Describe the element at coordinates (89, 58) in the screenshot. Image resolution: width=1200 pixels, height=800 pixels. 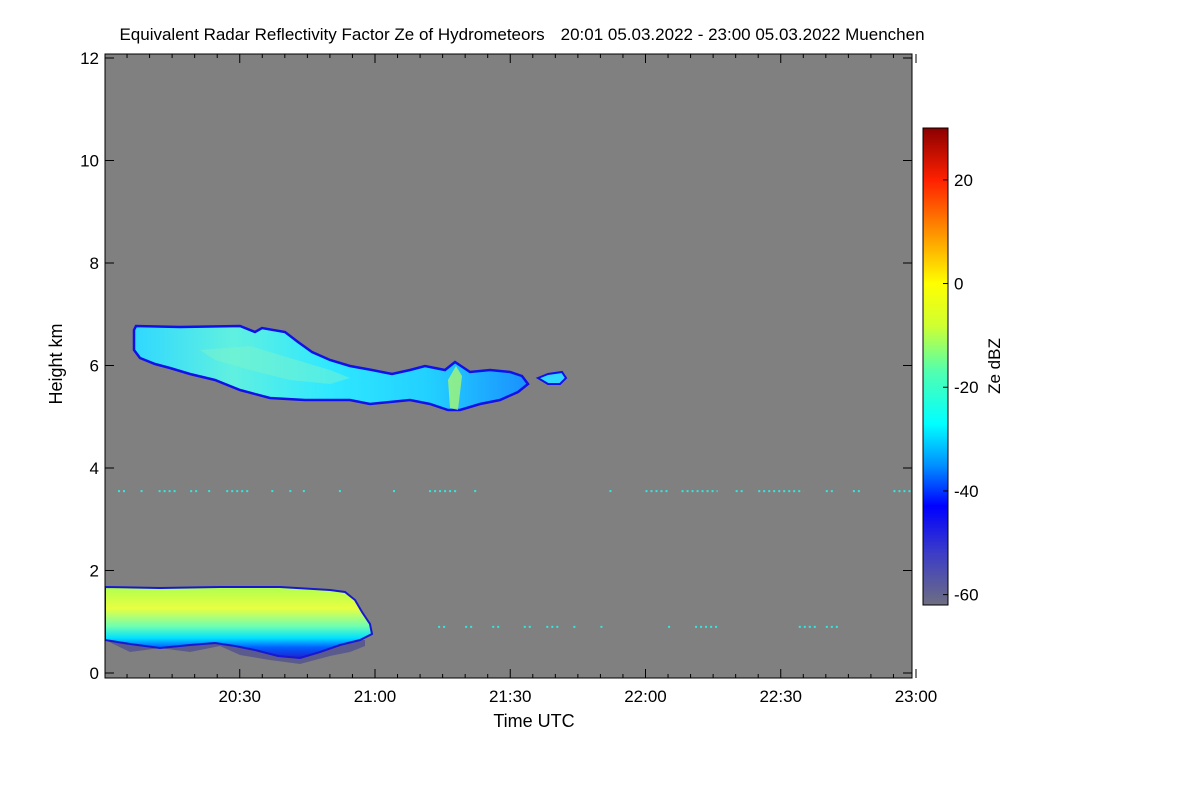
I see `y-tick-label: 12` at that location.